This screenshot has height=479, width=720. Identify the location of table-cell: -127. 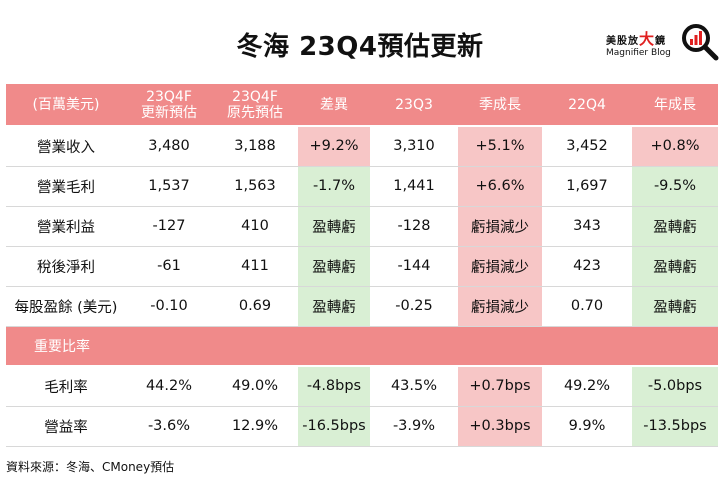
(169, 226).